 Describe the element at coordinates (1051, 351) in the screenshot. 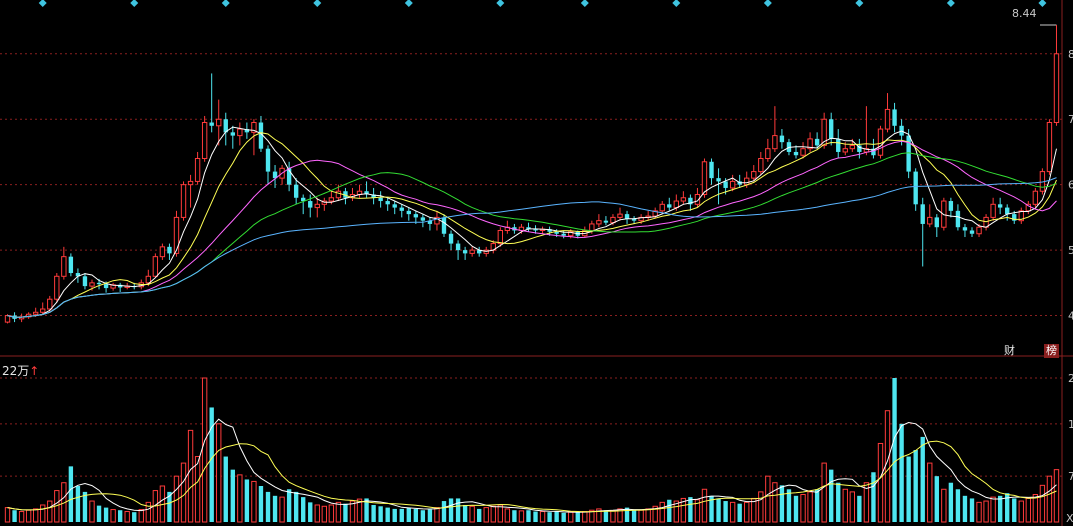

I see `ranking-badge: 榜` at that location.